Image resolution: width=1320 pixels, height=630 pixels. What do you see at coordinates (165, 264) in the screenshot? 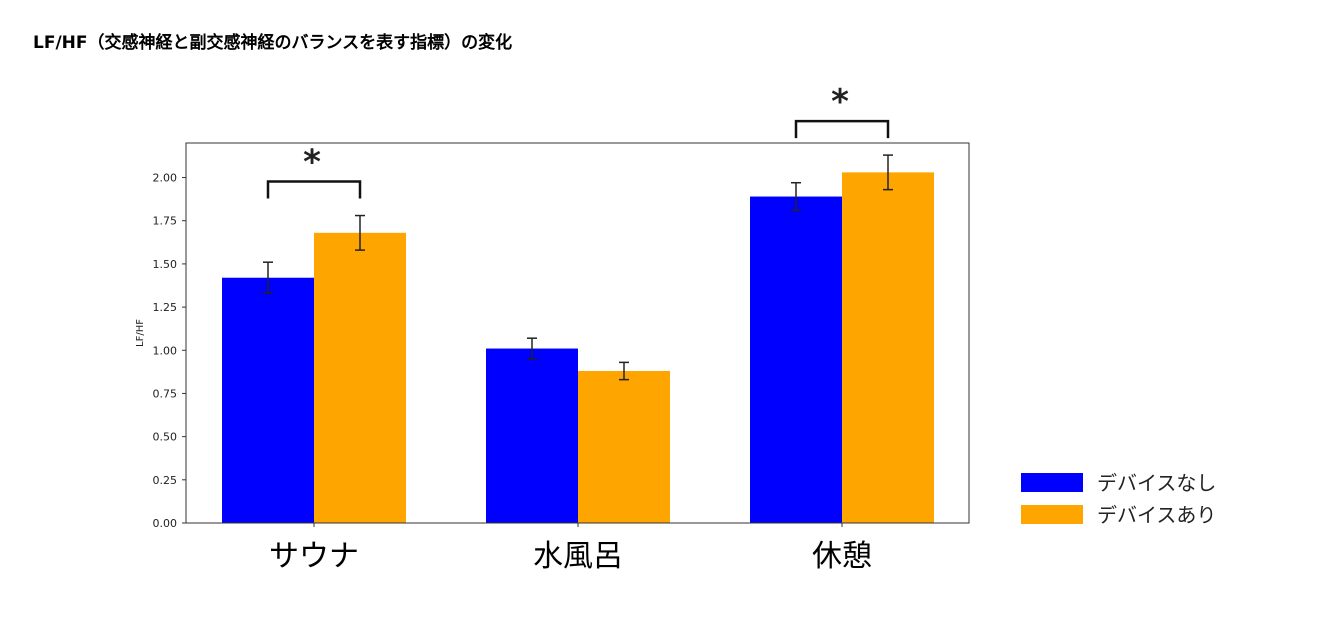
I see `y-tick-label-6: 1.50` at bounding box center [165, 264].